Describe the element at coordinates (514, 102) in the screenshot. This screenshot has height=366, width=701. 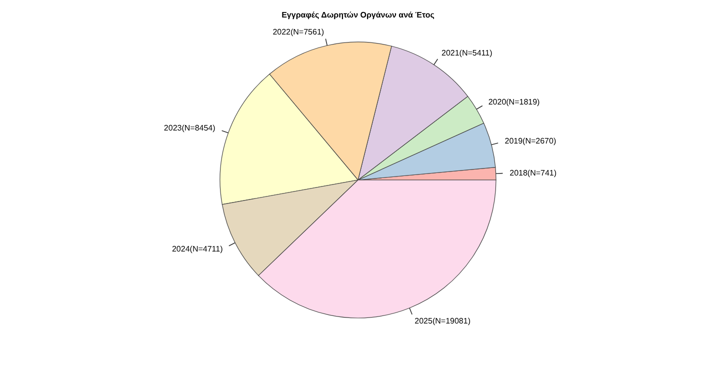
I see `slice-label: 2020(N=1819)` at that location.